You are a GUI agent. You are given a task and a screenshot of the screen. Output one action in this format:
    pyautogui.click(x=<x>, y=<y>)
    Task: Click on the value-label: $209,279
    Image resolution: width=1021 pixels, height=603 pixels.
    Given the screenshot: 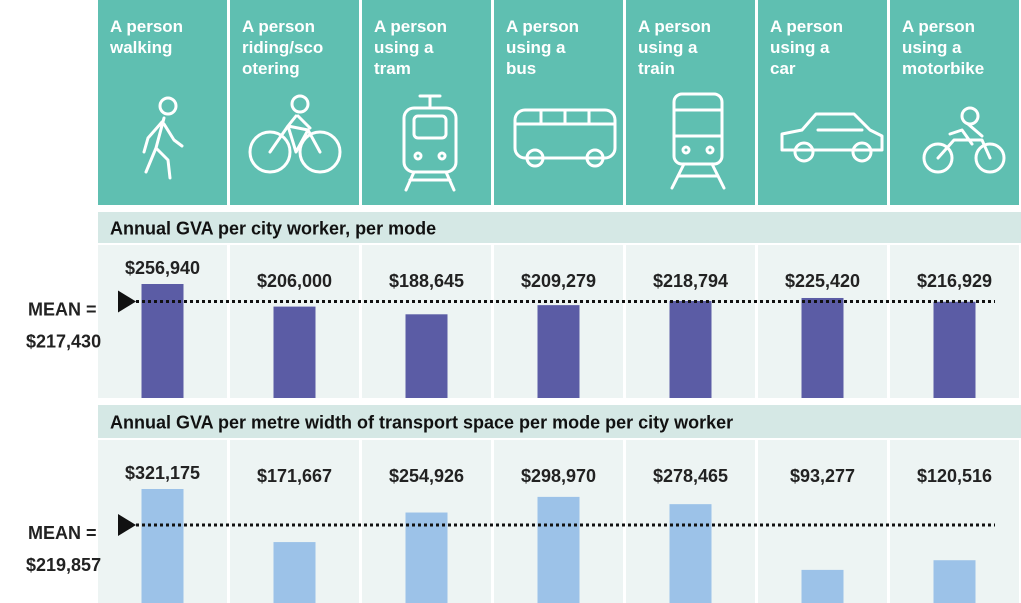 What is the action you would take?
    pyautogui.click(x=558, y=281)
    